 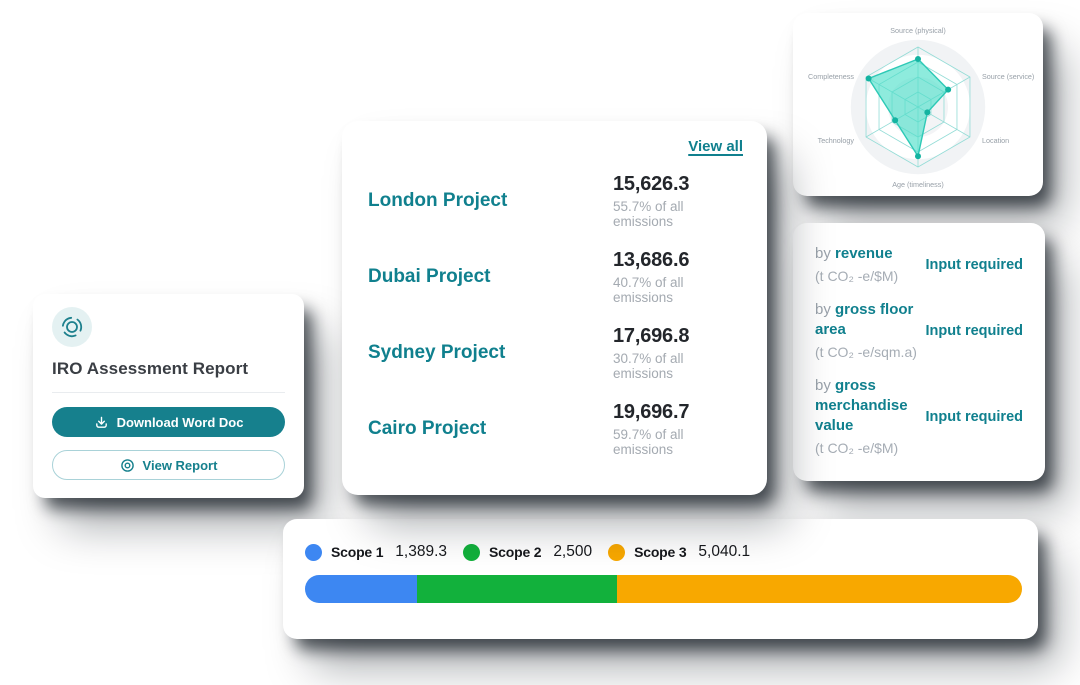 I want to click on project-name-link: Sydney Project, so click(x=437, y=352).